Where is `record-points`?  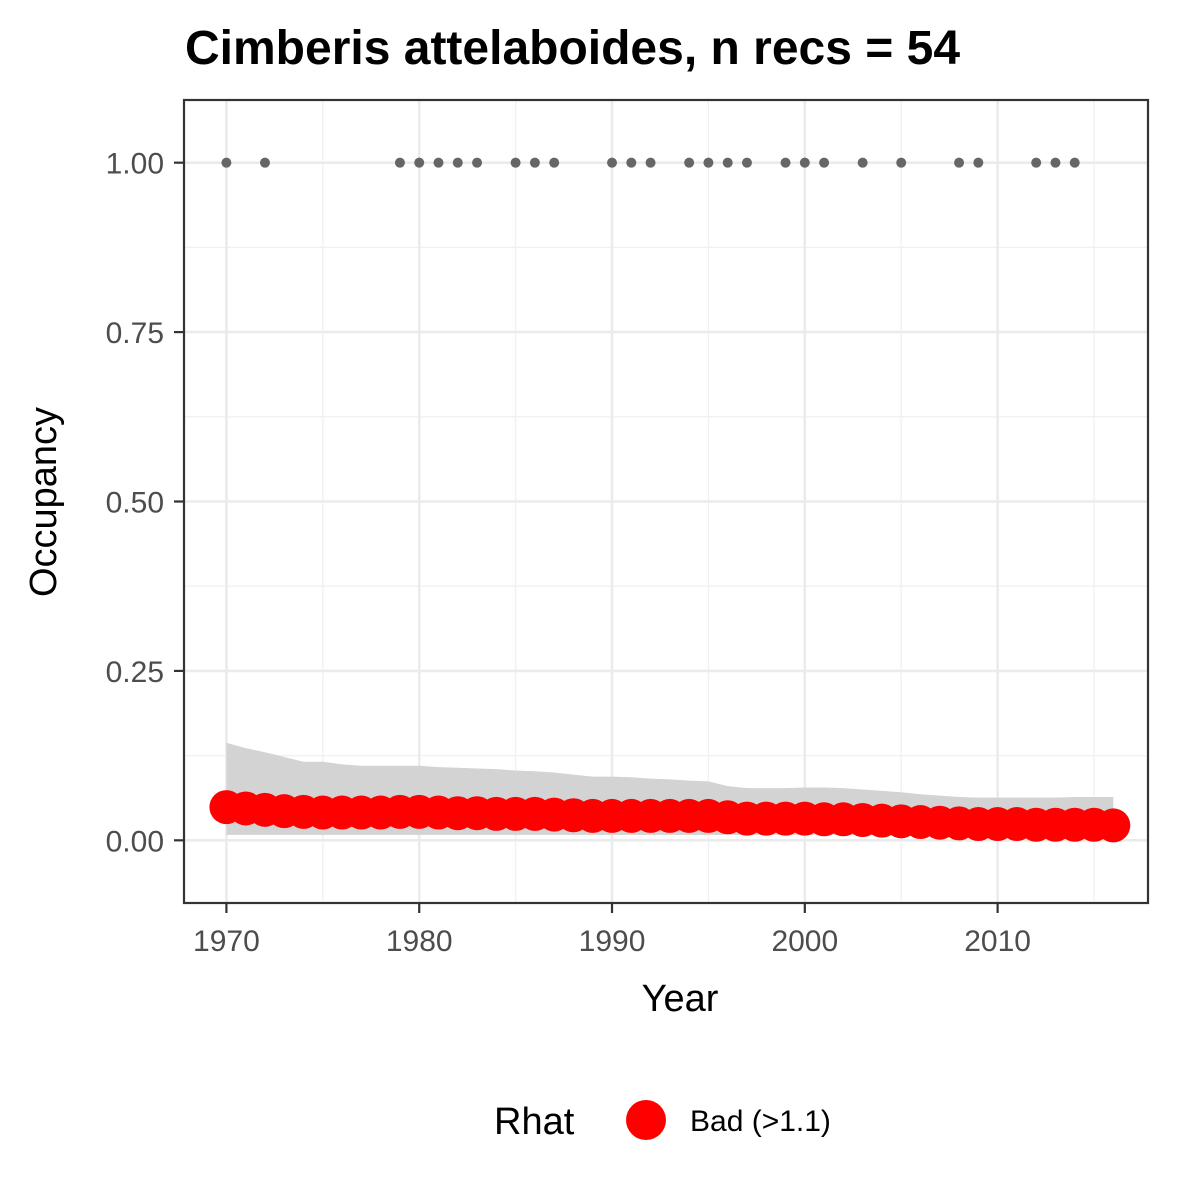
record-points is located at coordinates (650, 162).